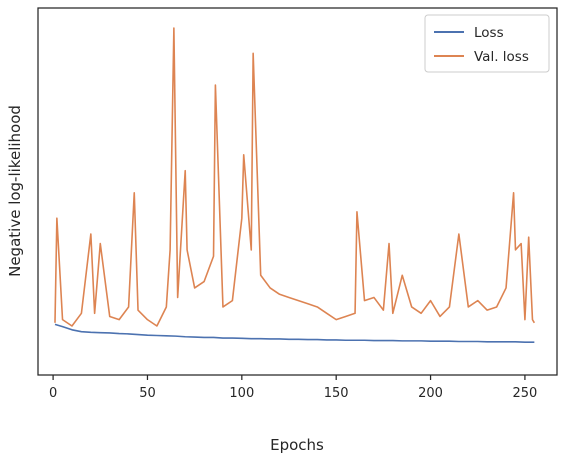 Image resolution: width=563 pixels, height=463 pixels. Describe the element at coordinates (15, 191) in the screenshot. I see `y-axis-label: Negative log-likelihood` at that location.